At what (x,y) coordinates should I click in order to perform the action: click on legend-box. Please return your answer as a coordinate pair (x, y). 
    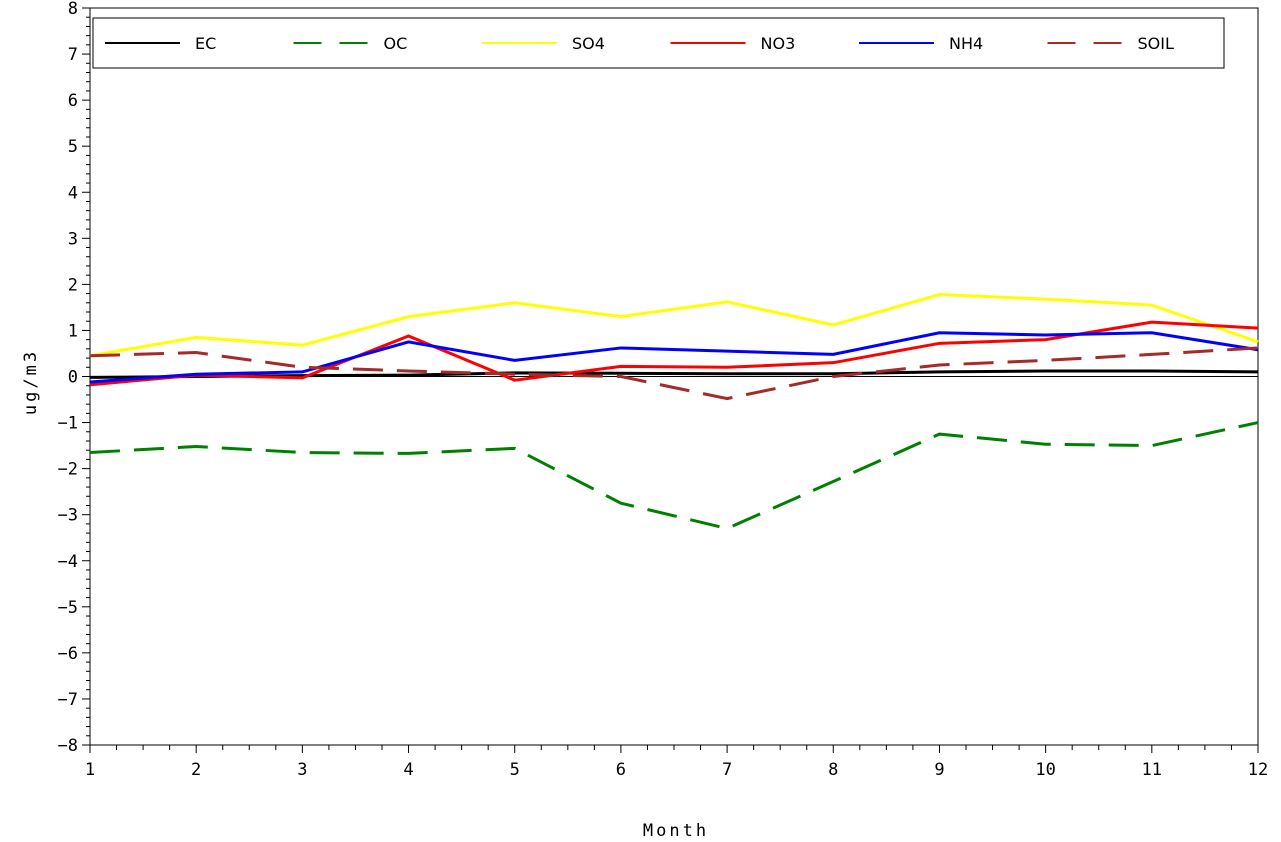
    Looking at the image, I should click on (658, 43).